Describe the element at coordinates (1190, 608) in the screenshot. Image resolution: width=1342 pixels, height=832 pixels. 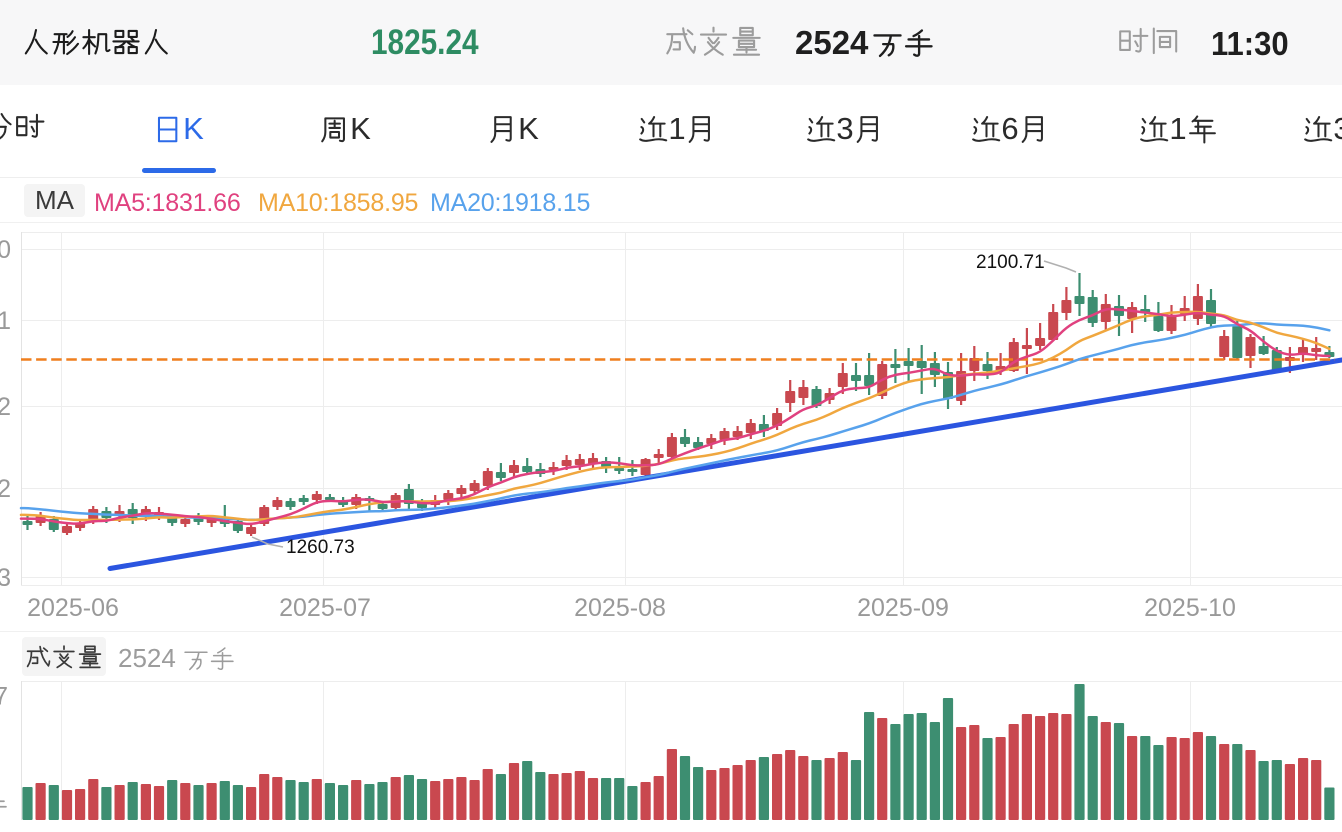
I see `svg-text: 2025-10` at that location.